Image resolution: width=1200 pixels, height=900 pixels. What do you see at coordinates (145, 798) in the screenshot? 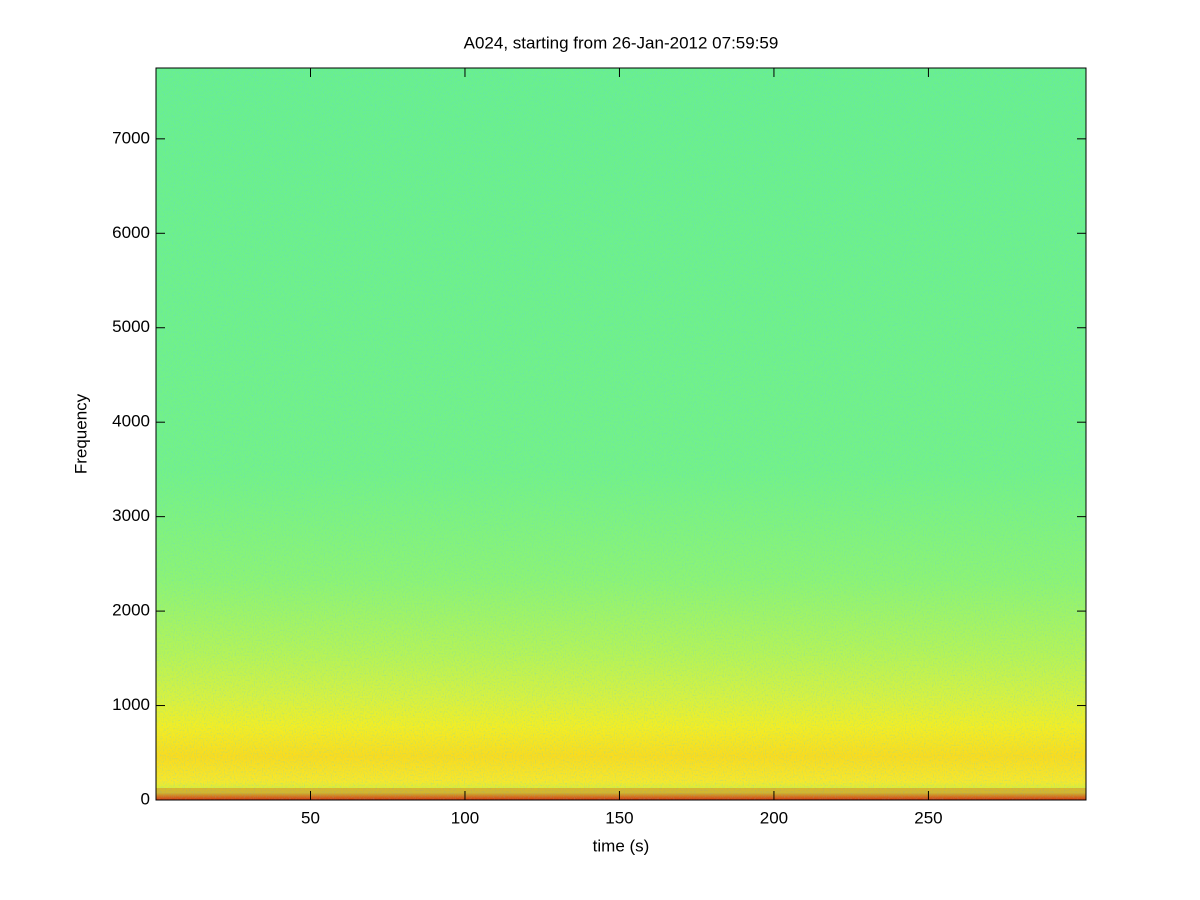
I see `y-tick-label: 0` at bounding box center [145, 798].